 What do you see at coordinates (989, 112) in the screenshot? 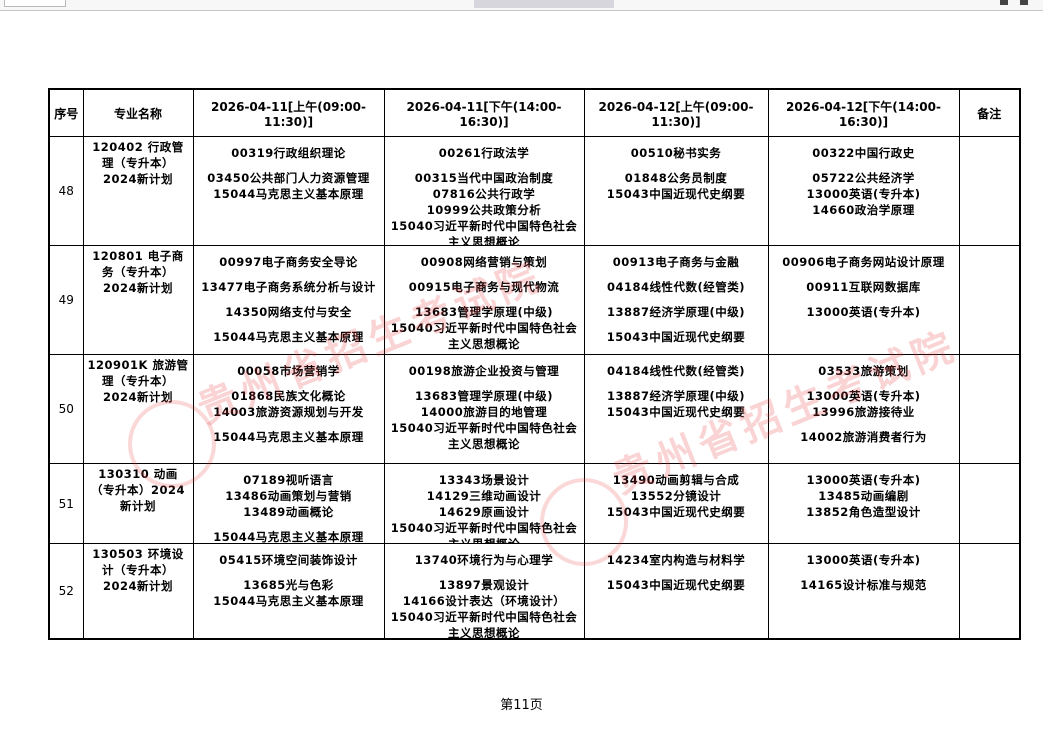
I see `column-header: 备注` at bounding box center [989, 112].